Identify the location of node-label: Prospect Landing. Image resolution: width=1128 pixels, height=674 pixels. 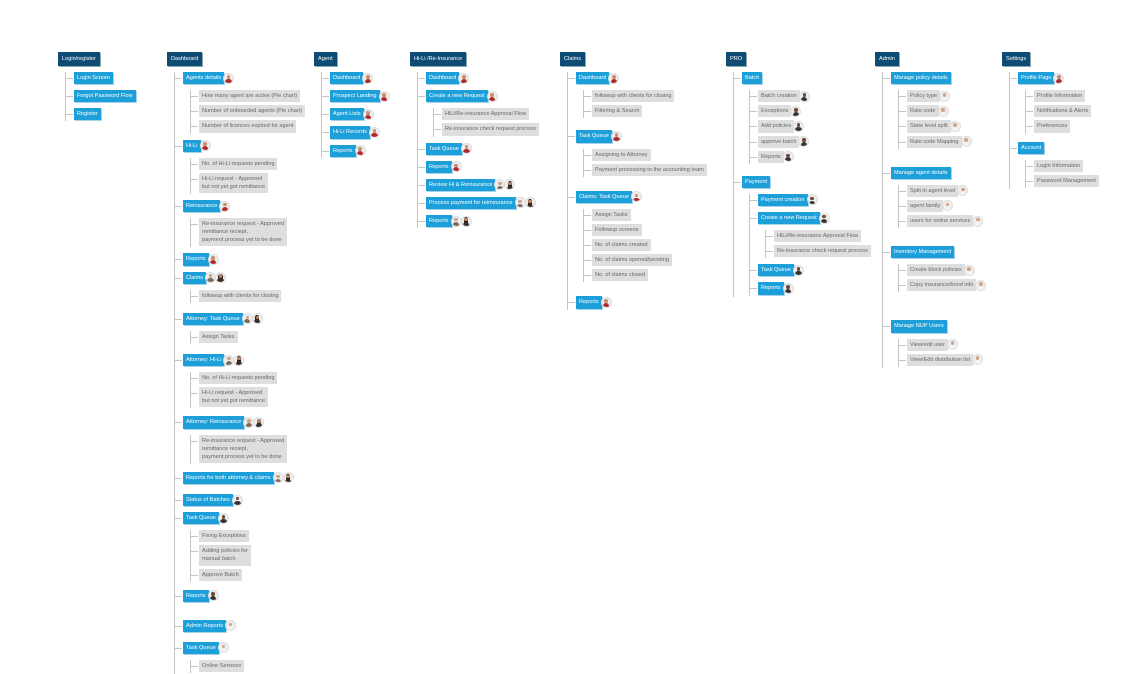
(355, 96).